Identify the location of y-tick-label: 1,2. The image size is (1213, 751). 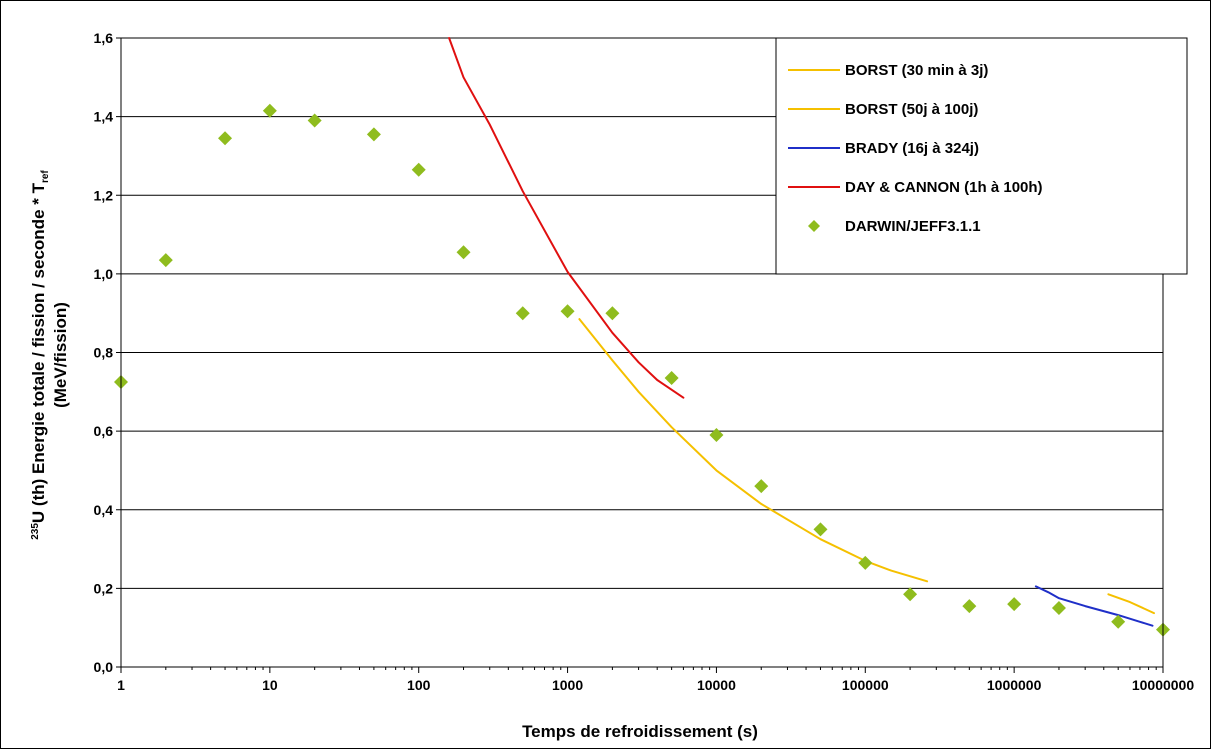
(104, 195).